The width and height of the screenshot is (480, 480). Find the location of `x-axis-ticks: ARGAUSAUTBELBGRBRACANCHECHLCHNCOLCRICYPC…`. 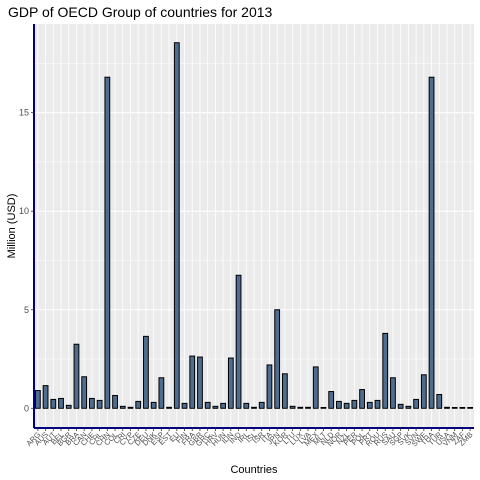

x-axis-ticks: ARGAUSAUTBELBGRBRACANCHECHLCHNCOLCRICYPC… is located at coordinates (249, 438).